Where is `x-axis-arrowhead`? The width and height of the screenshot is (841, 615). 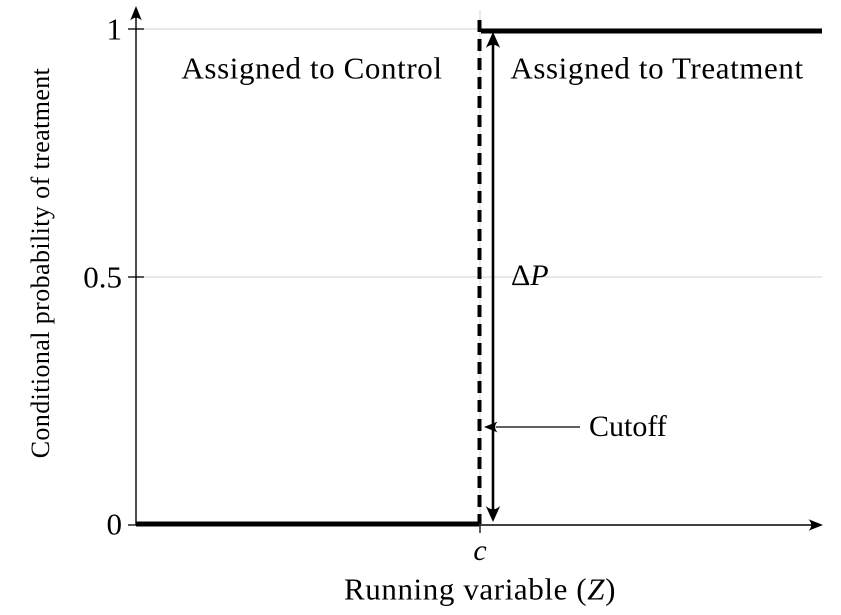 x-axis-arrowhead is located at coordinates (815, 525).